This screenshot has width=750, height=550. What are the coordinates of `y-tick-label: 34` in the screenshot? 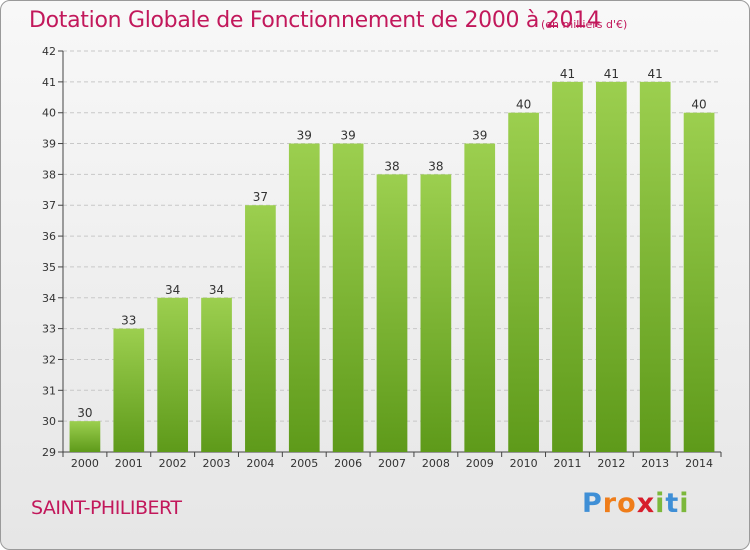 It's located at (49, 298).